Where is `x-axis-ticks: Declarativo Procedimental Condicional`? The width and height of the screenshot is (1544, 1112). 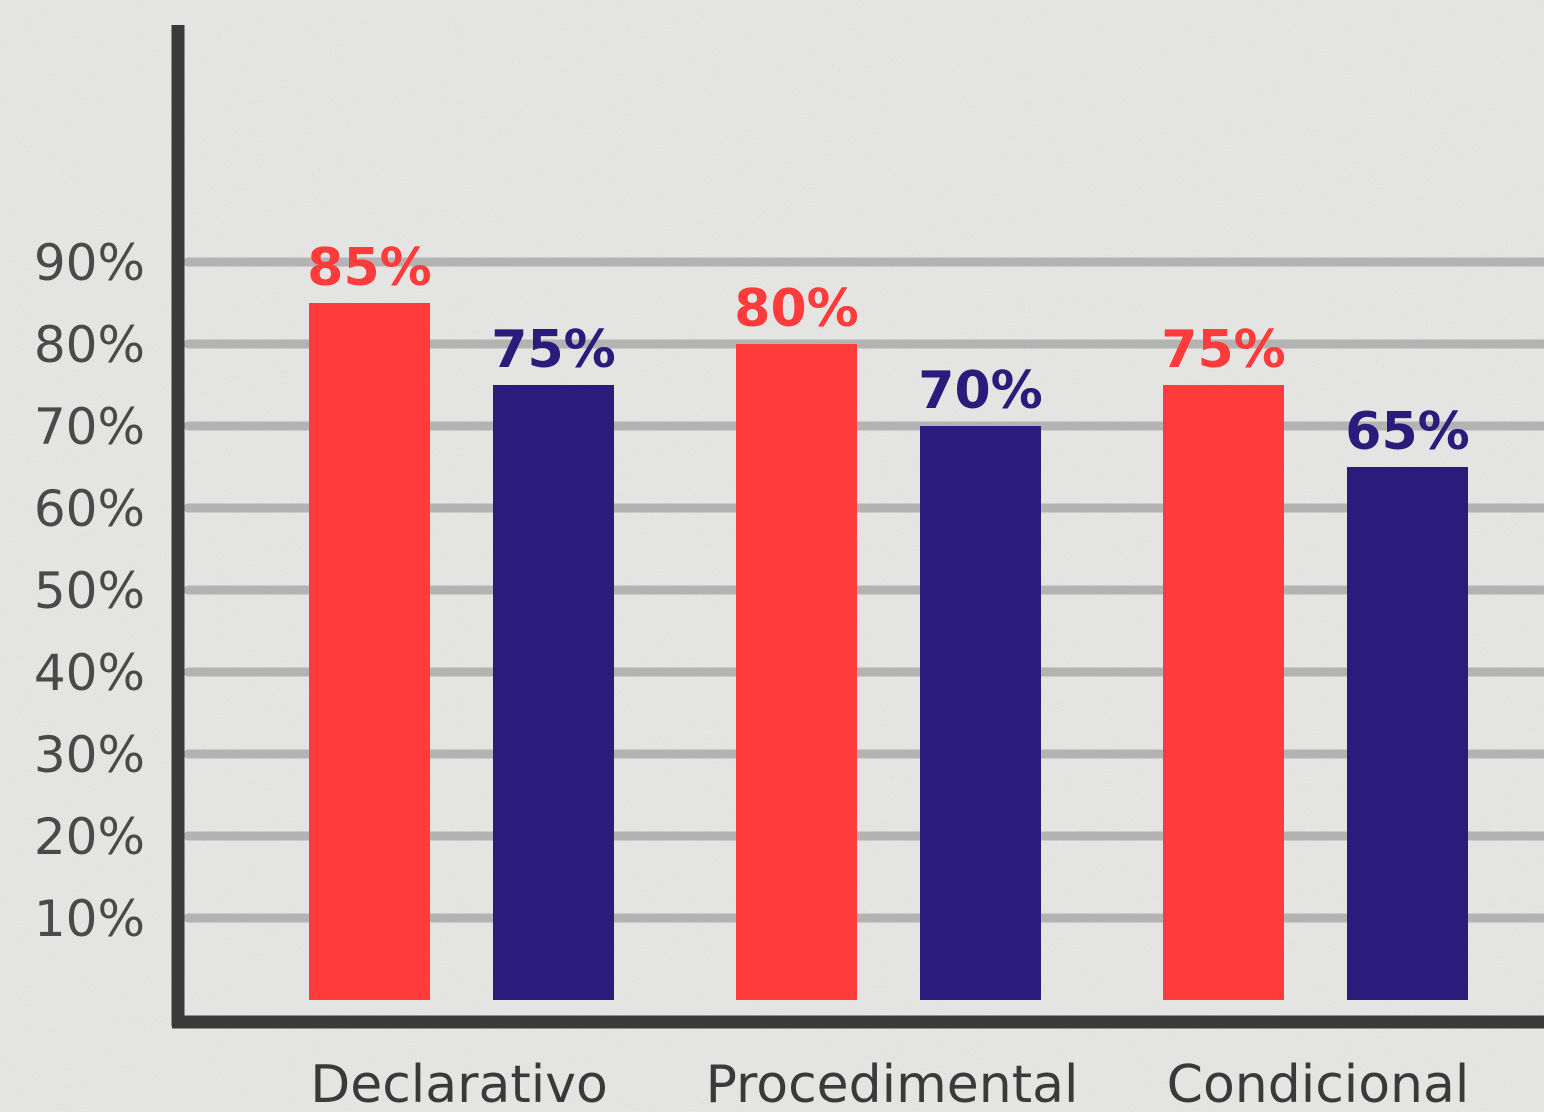
x-axis-ticks: Declarativo Procedimental Condicional is located at coordinates (889, 1083).